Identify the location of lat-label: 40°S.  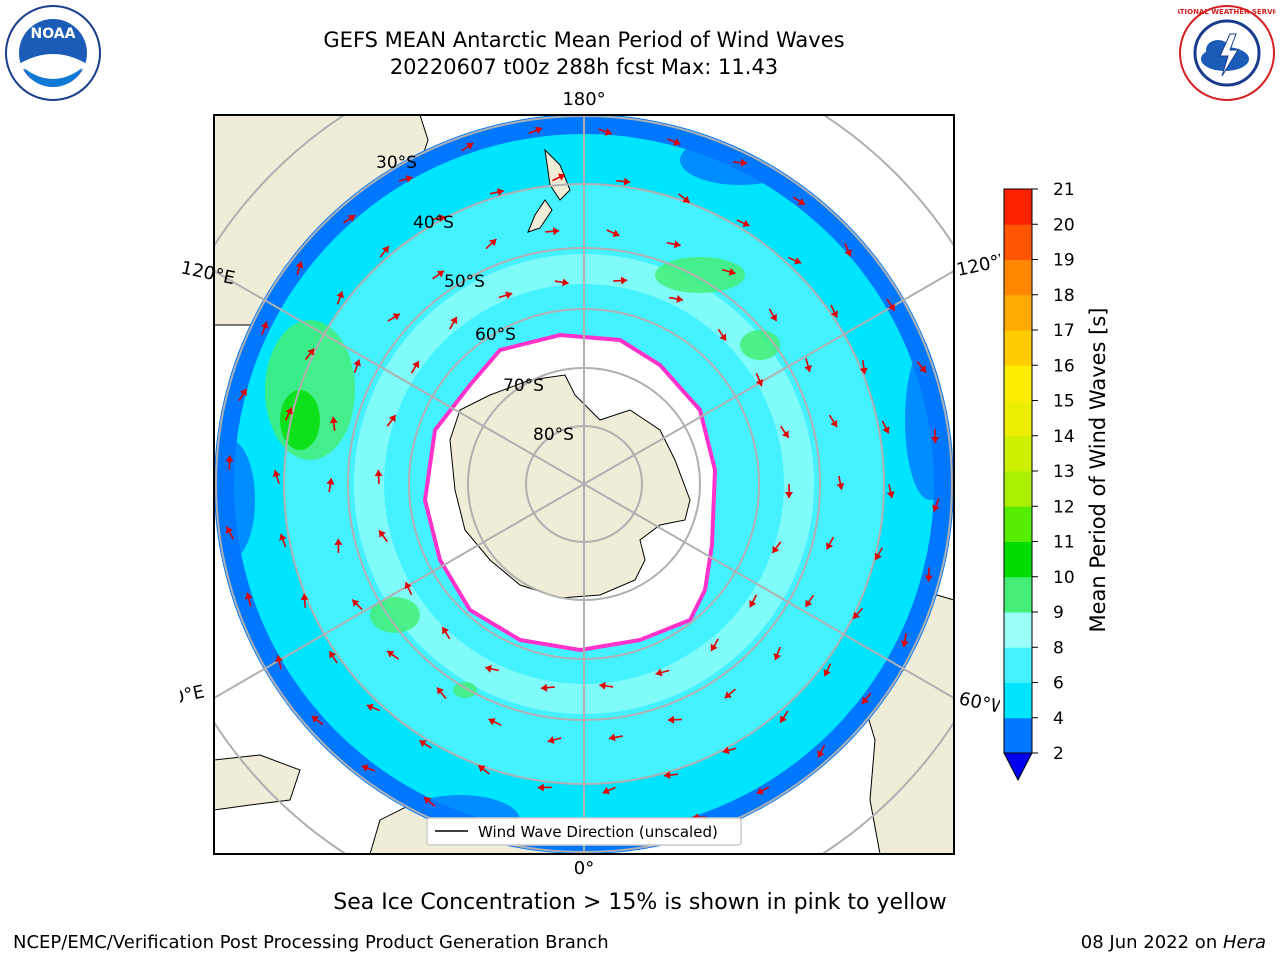
(433, 223).